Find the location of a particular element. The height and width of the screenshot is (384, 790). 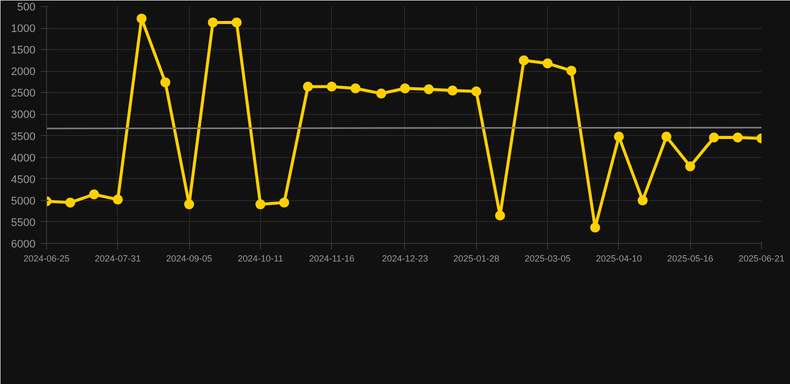

x-tick-label: 2025-06-21 is located at coordinates (761, 259).